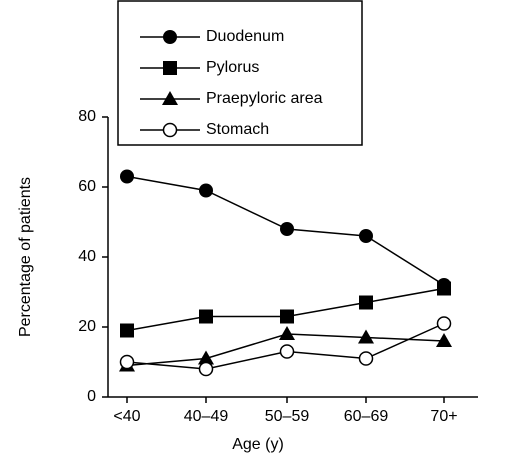 Image resolution: width=511 pixels, height=457 pixels. What do you see at coordinates (206, 416) in the screenshot?
I see `x-tick-label: 40–49` at bounding box center [206, 416].